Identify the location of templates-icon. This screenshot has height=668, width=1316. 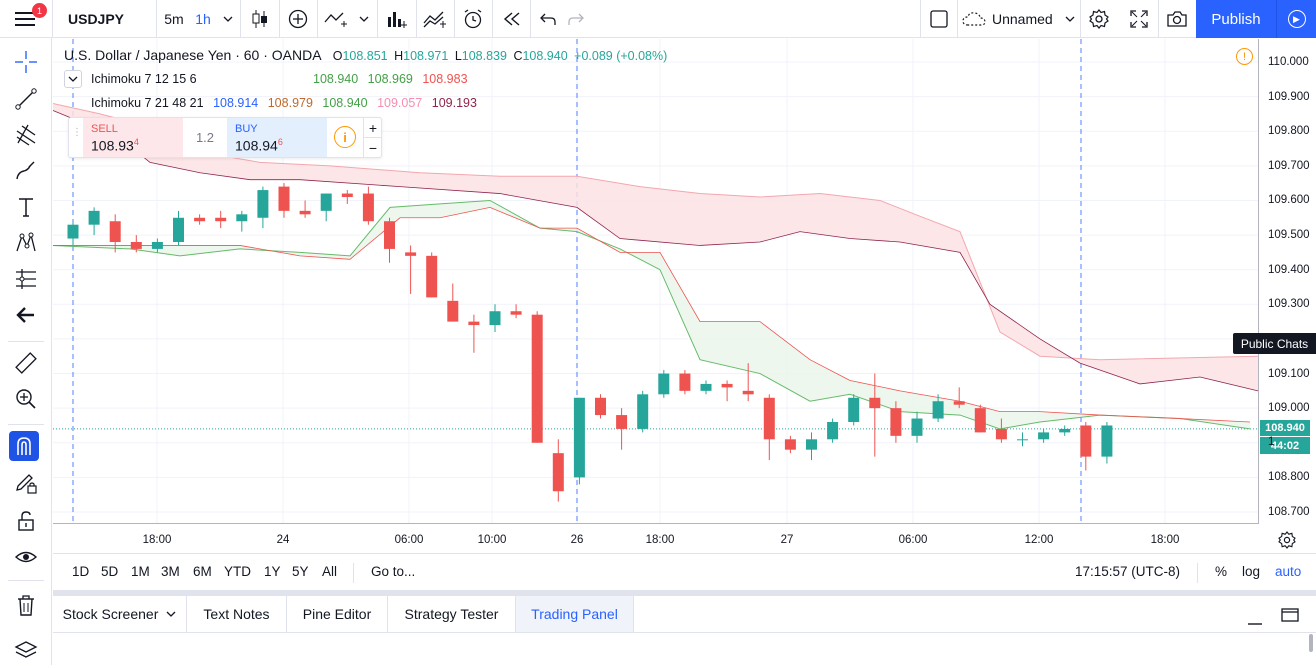
(434, 19).